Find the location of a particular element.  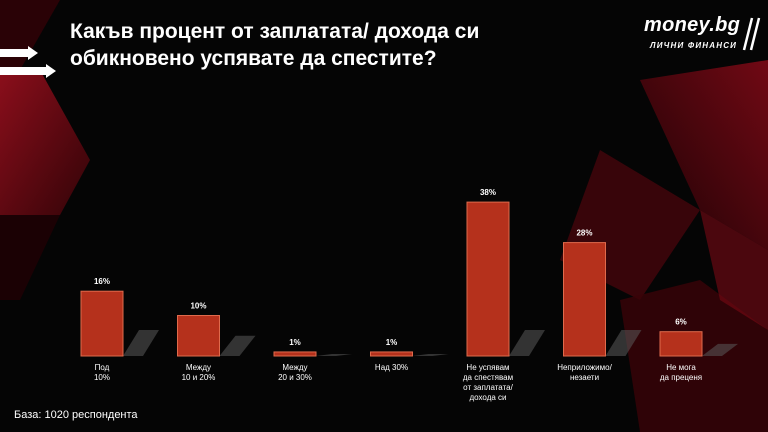

logo-slash-icon is located at coordinates (751, 34).